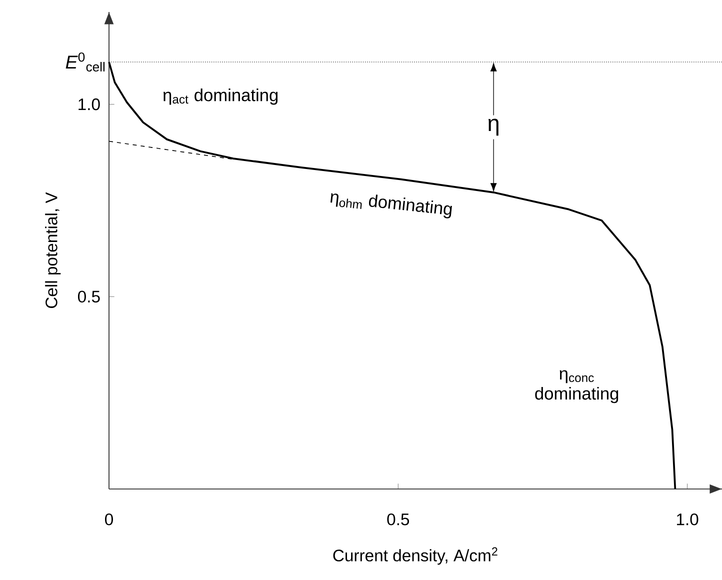  I want to click on annotation: η$_{act}$ dominating, so click(220, 96).